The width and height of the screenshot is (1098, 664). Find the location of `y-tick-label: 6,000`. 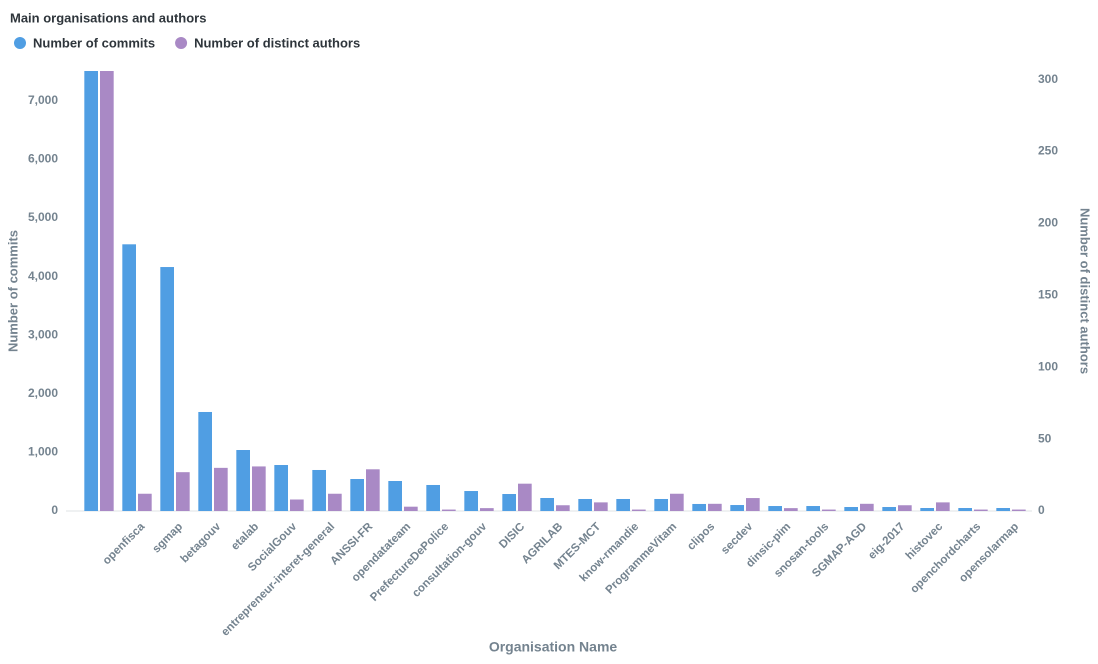

y-tick-label: 6,000 is located at coordinates (43, 159).